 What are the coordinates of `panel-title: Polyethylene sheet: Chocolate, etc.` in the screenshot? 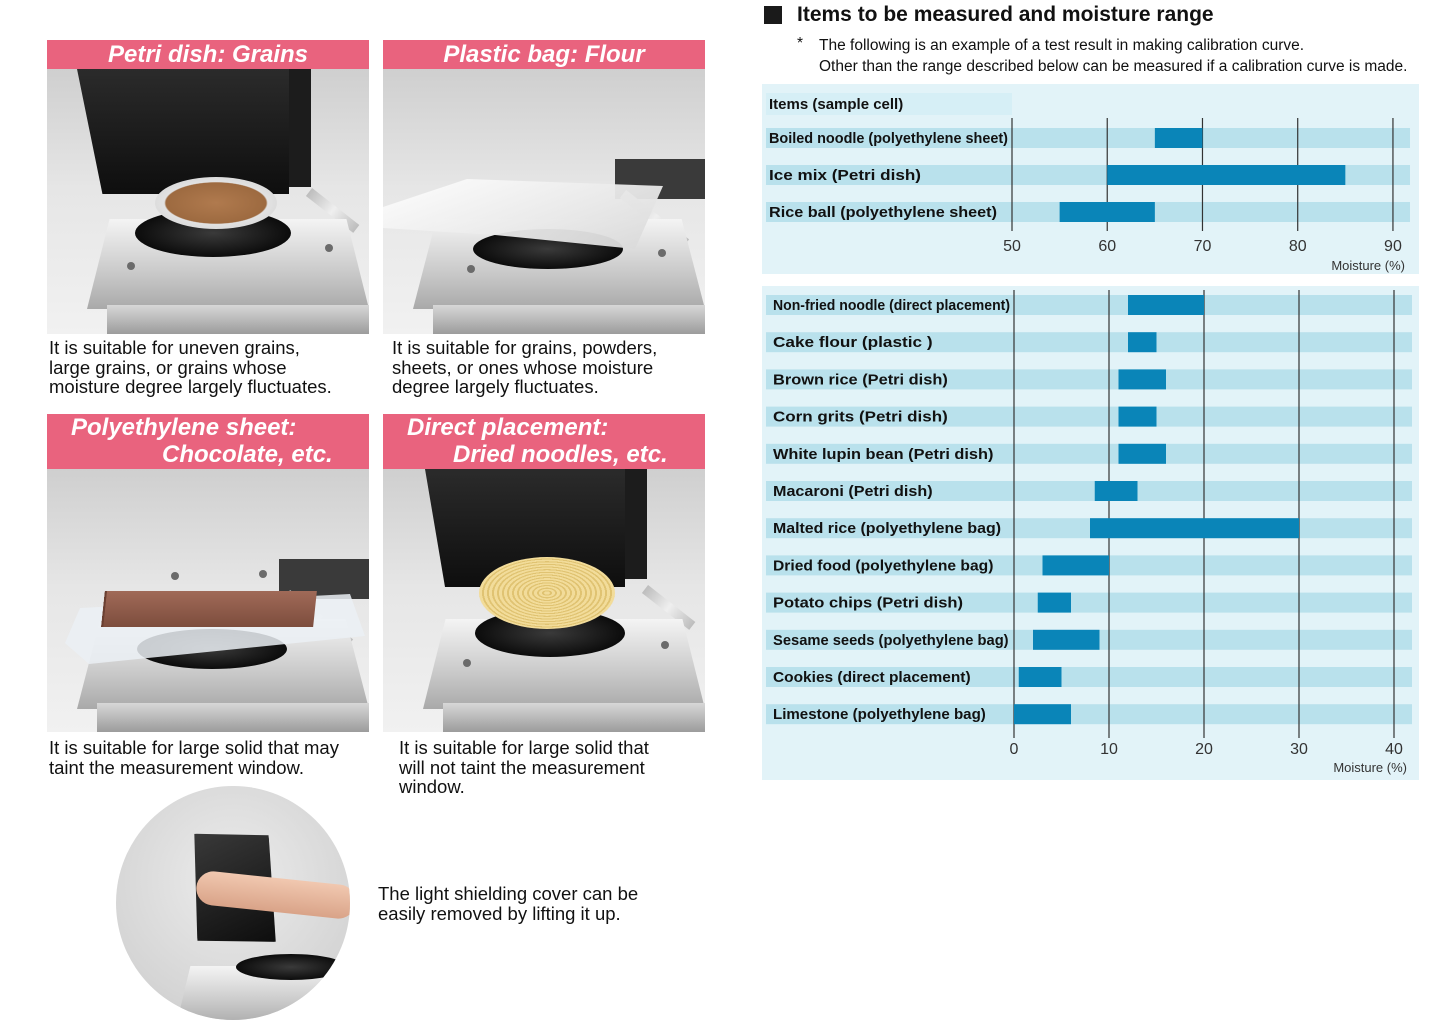 It's located at (208, 441).